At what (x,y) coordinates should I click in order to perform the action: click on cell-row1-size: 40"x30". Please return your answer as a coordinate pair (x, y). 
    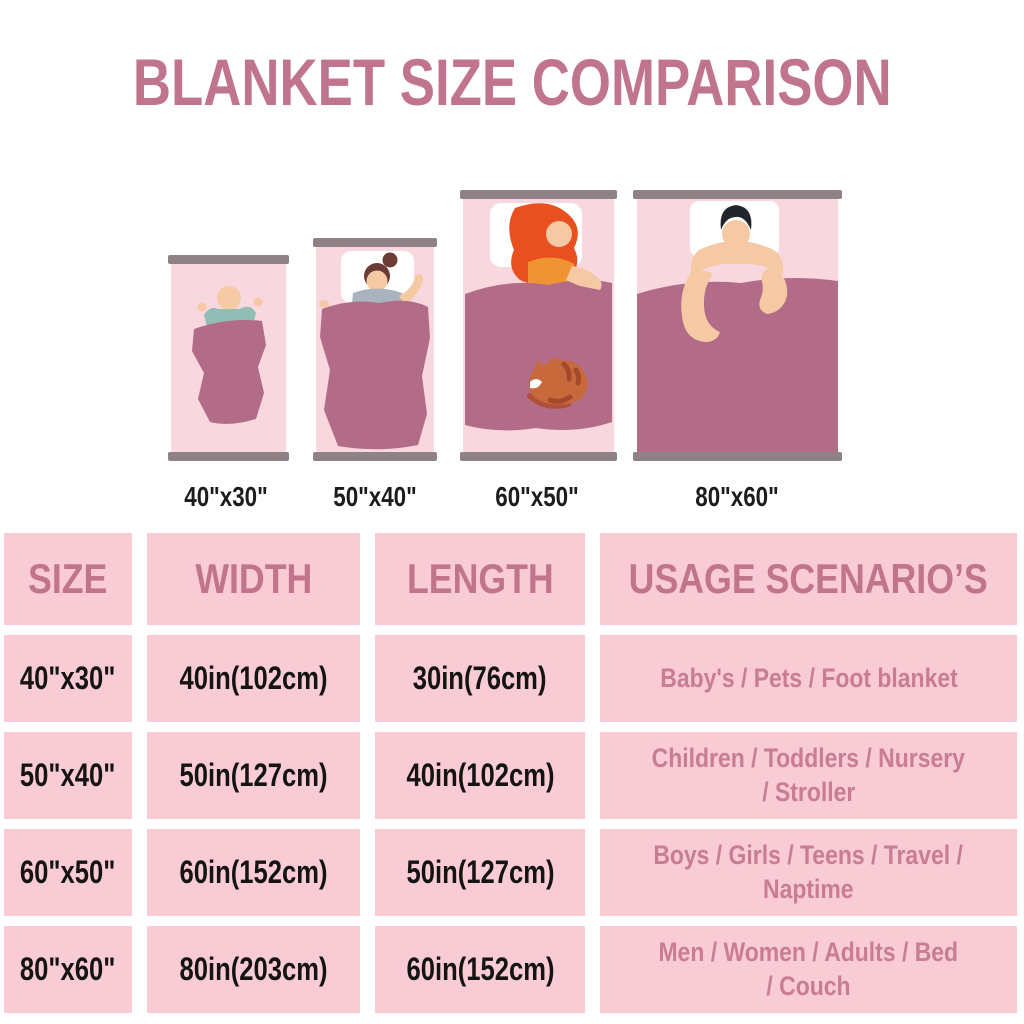
    Looking at the image, I should click on (68, 678).